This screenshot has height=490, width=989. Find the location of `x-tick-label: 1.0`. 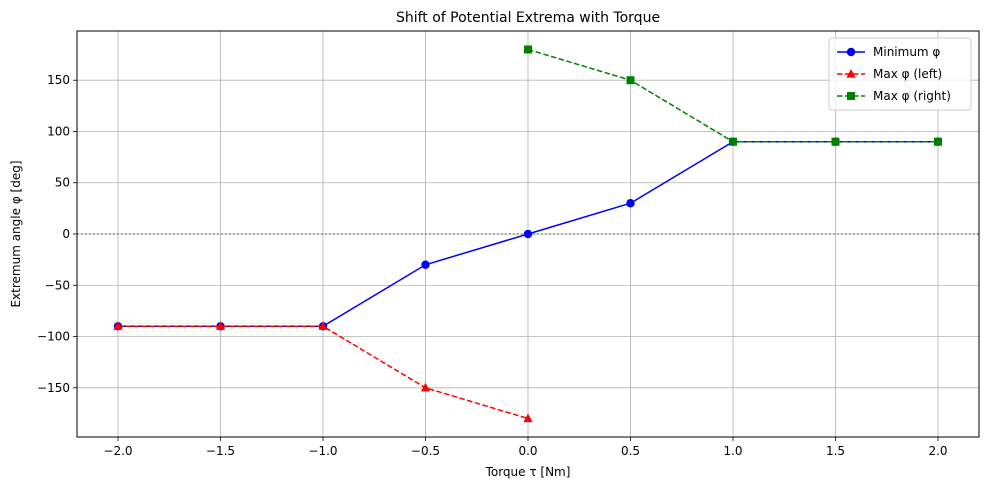

x-tick-label: 1.0 is located at coordinates (732, 451).